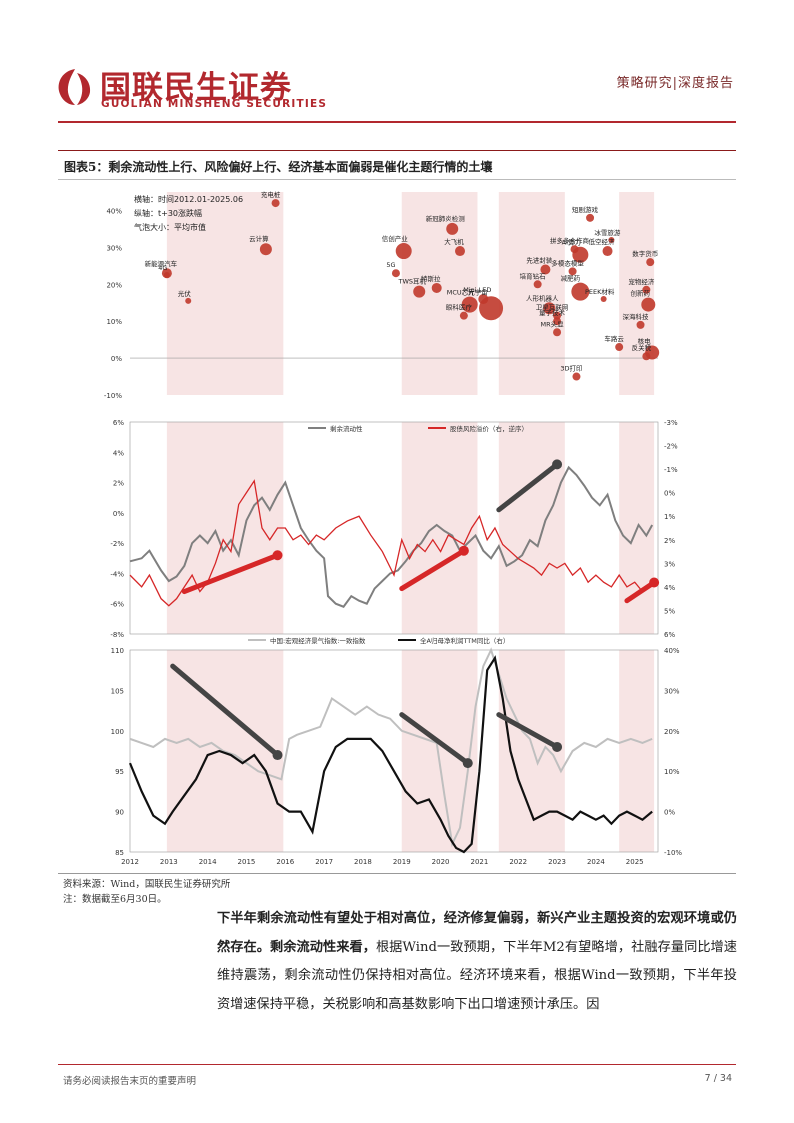 The width and height of the screenshot is (794, 1123). What do you see at coordinates (119, 813) in the screenshot?
I see `left-tick-label: 90` at bounding box center [119, 813].